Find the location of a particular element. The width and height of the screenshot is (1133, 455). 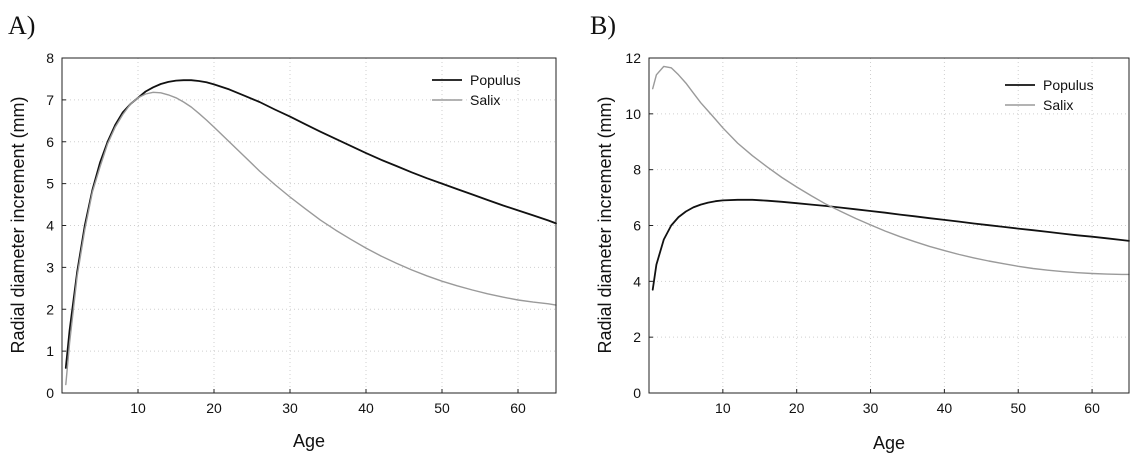

panel-b-x-ticks: 10 20 30 40 50 60 is located at coordinates (907, 402).